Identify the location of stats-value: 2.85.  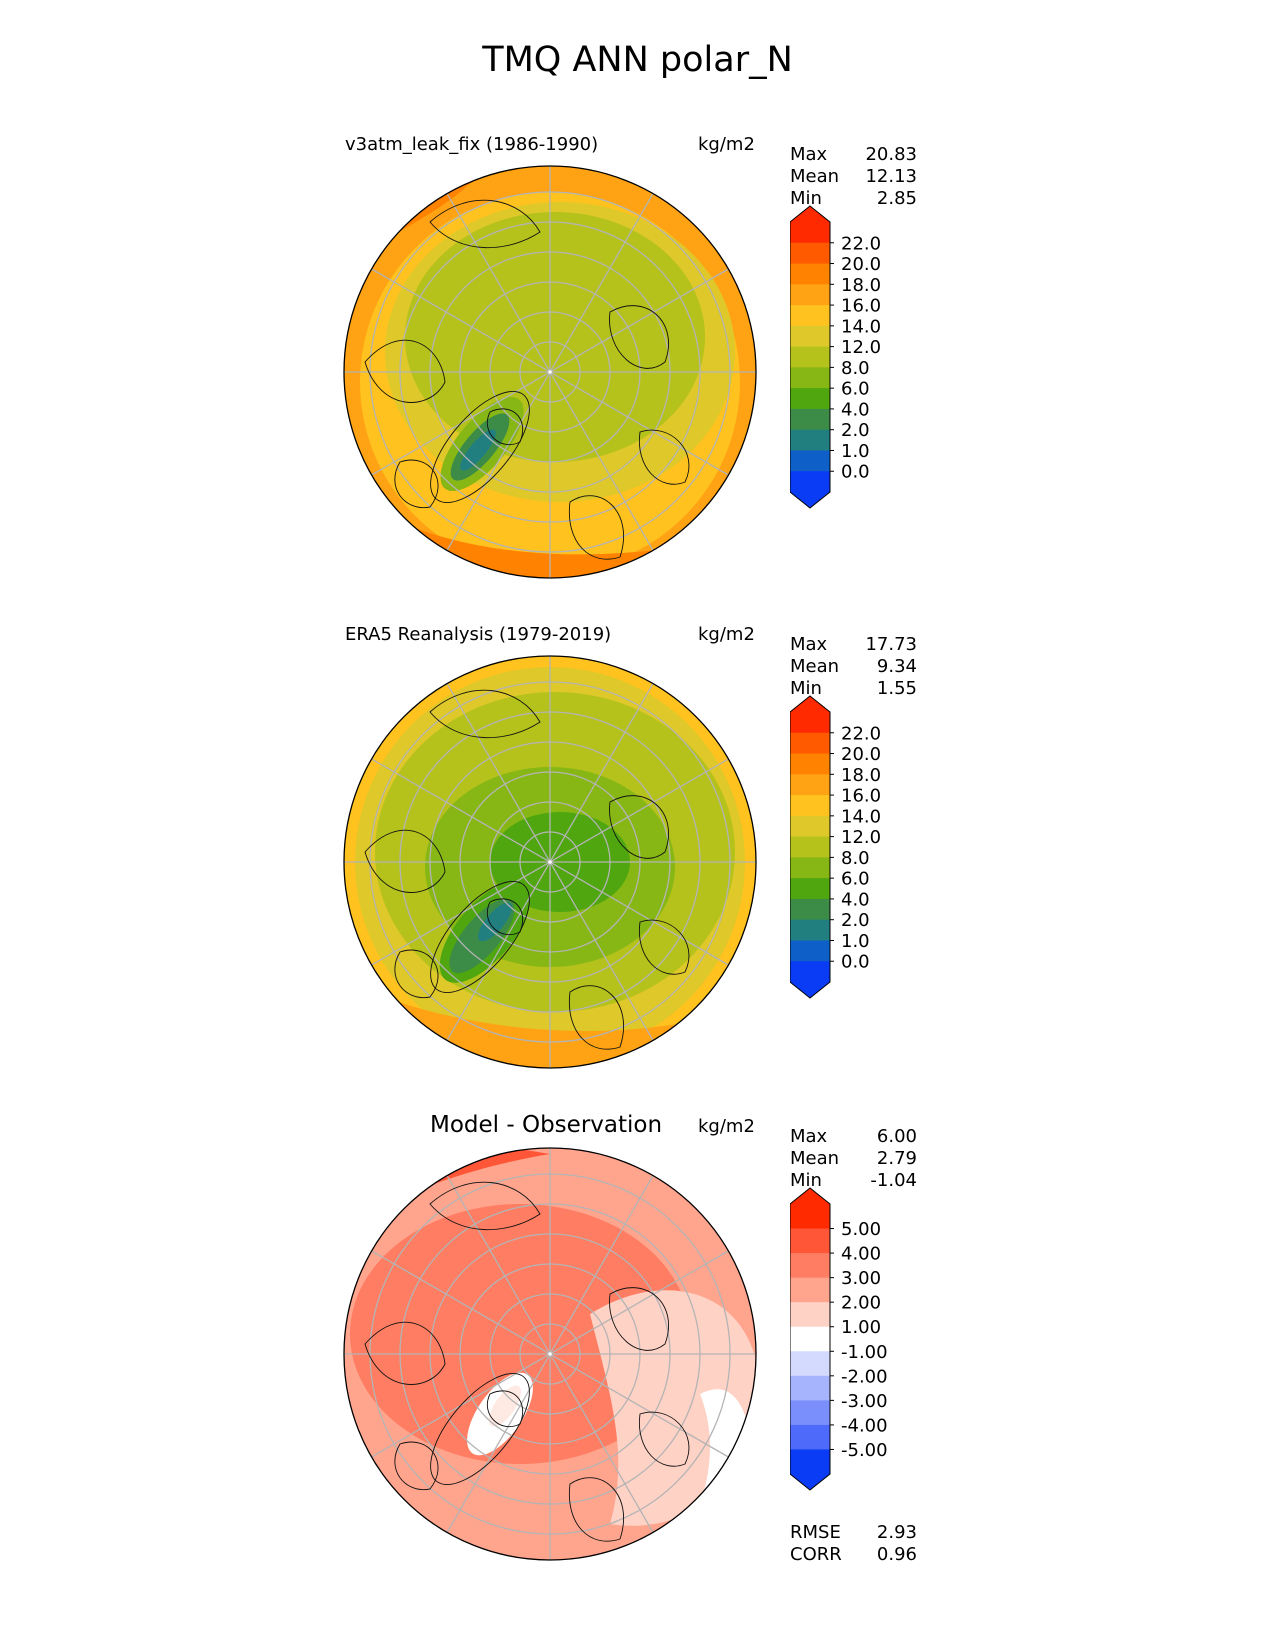
(896, 198).